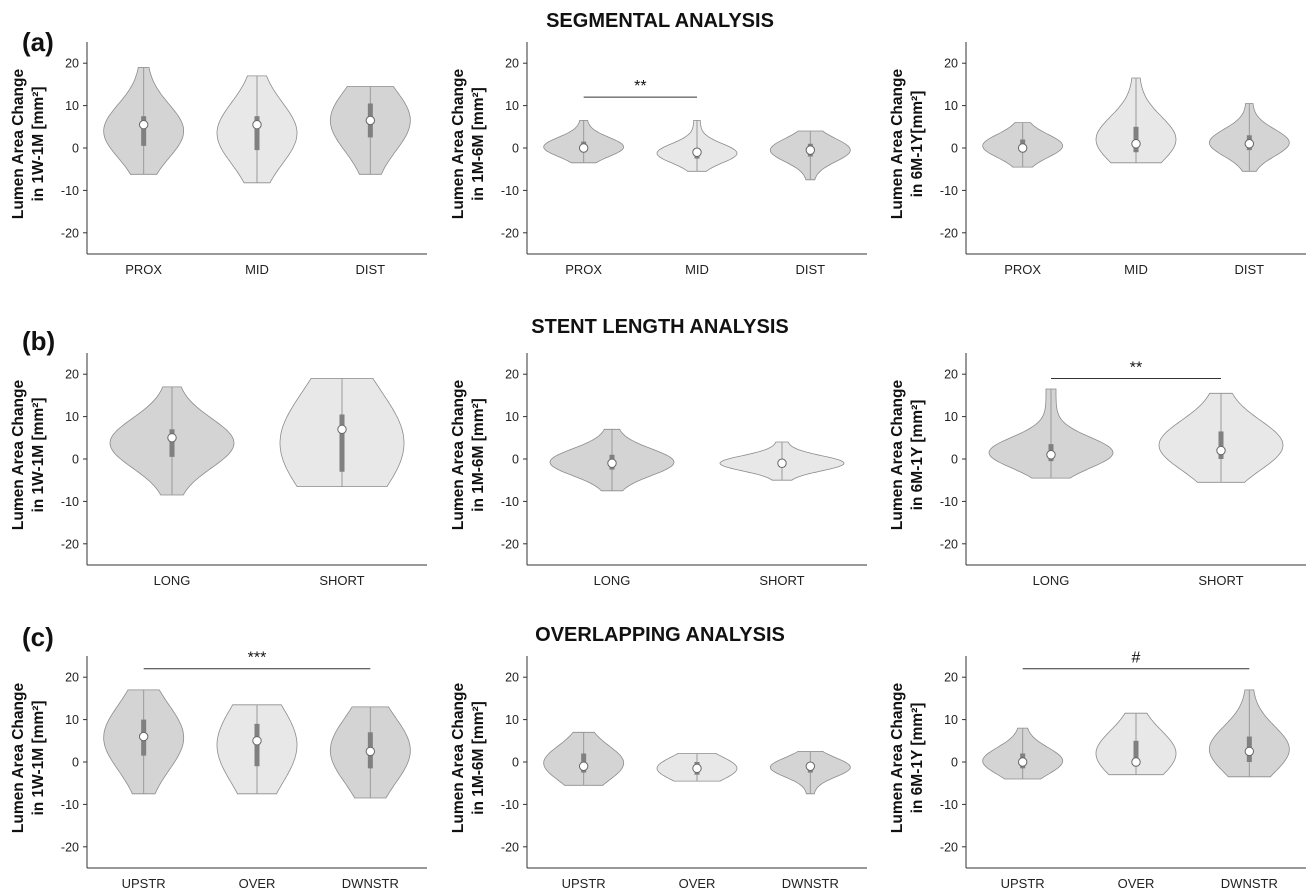 The height and width of the screenshot is (890, 1312). Describe the element at coordinates (660, 21) in the screenshot. I see `section-title: SEGMENTAL ANALYSIS` at that location.